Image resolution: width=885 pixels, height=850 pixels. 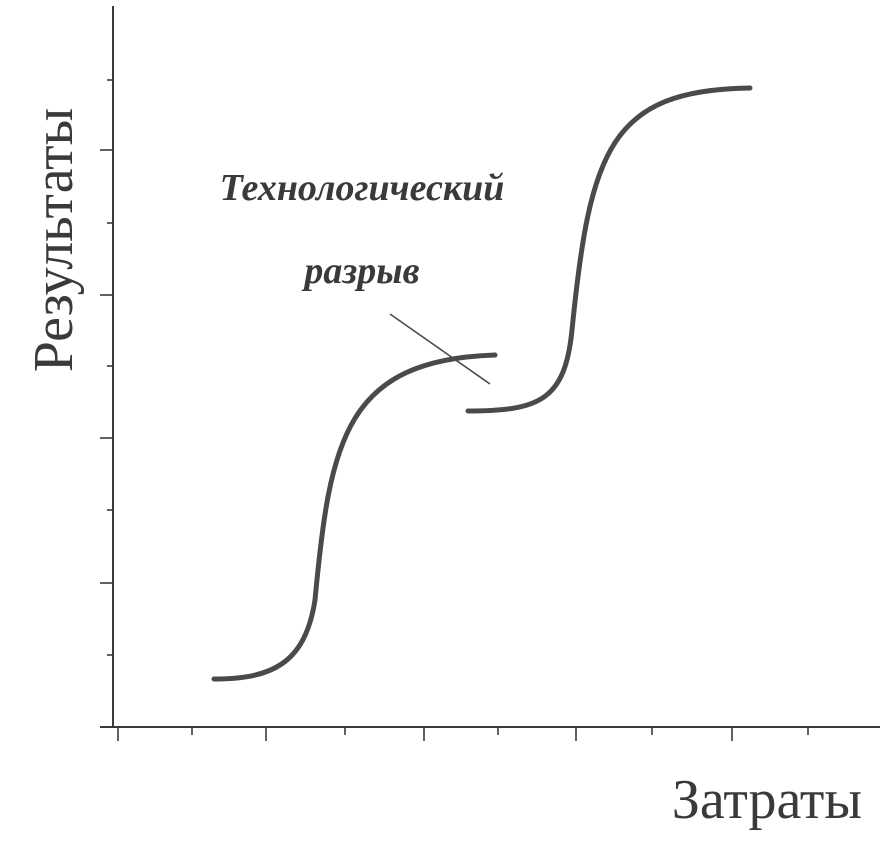 What do you see at coordinates (360, 271) in the screenshot?
I see `annotation-line-2: разрыв` at bounding box center [360, 271].